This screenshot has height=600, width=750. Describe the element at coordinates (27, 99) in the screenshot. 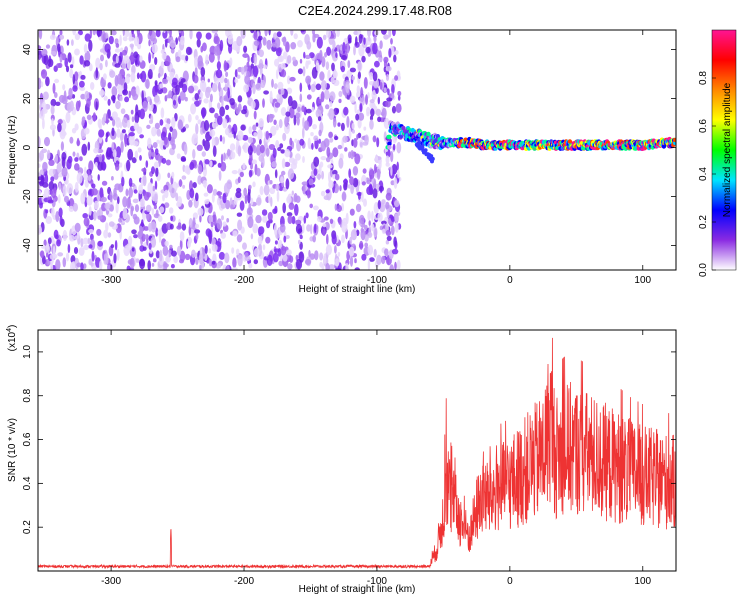

I see `y-tick-label: 20` at that location.